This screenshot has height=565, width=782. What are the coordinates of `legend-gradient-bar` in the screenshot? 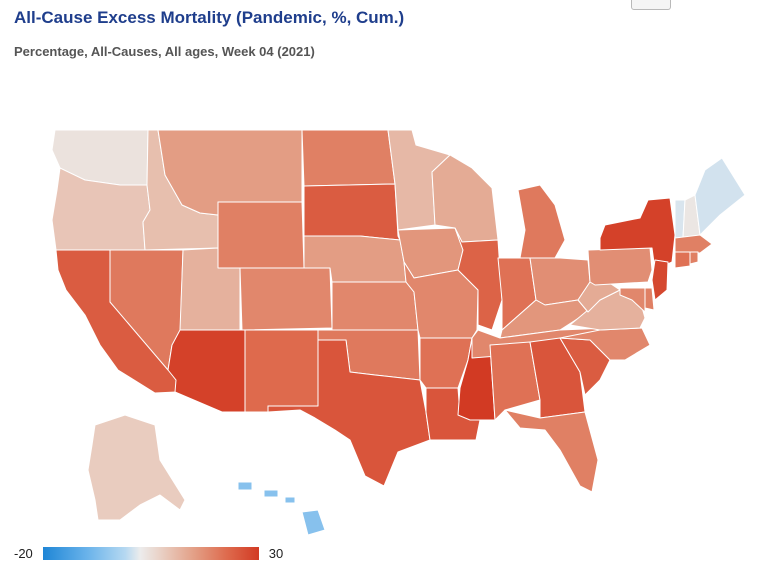 It's located at (150, 553).